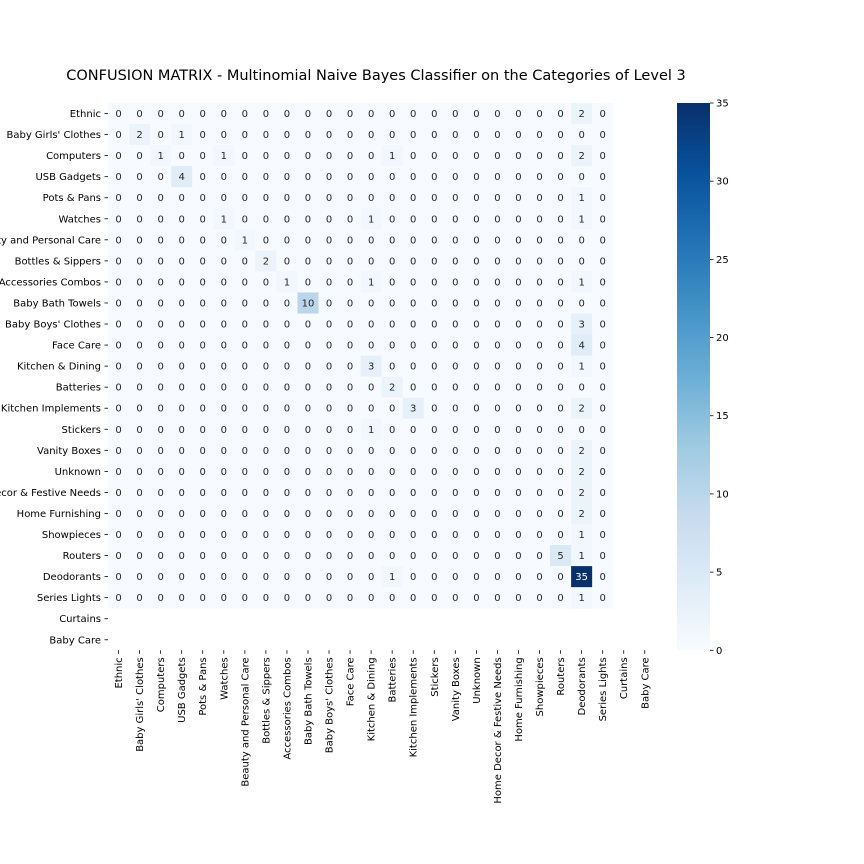 The image size is (864, 864). Describe the element at coordinates (581, 325) in the screenshot. I see `cell-value-label: 3` at that location.